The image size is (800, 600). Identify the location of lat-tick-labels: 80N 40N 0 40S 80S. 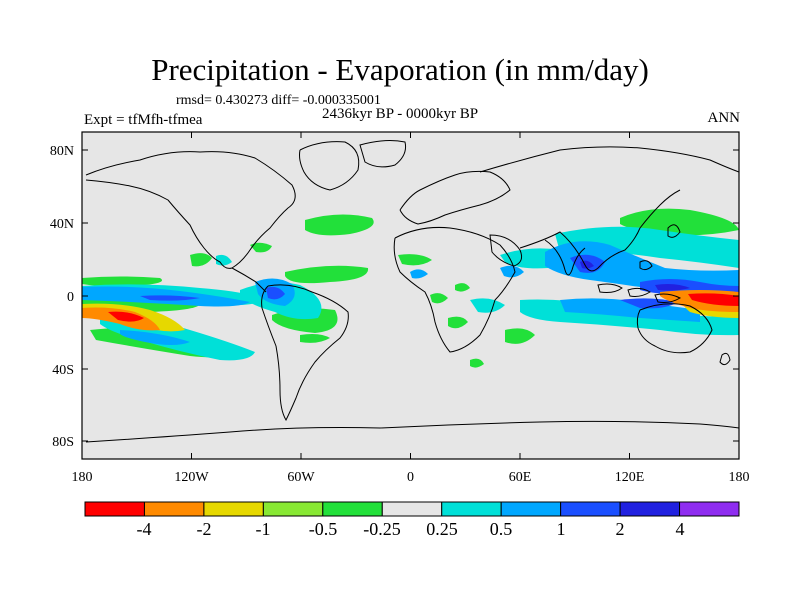
(62, 297).